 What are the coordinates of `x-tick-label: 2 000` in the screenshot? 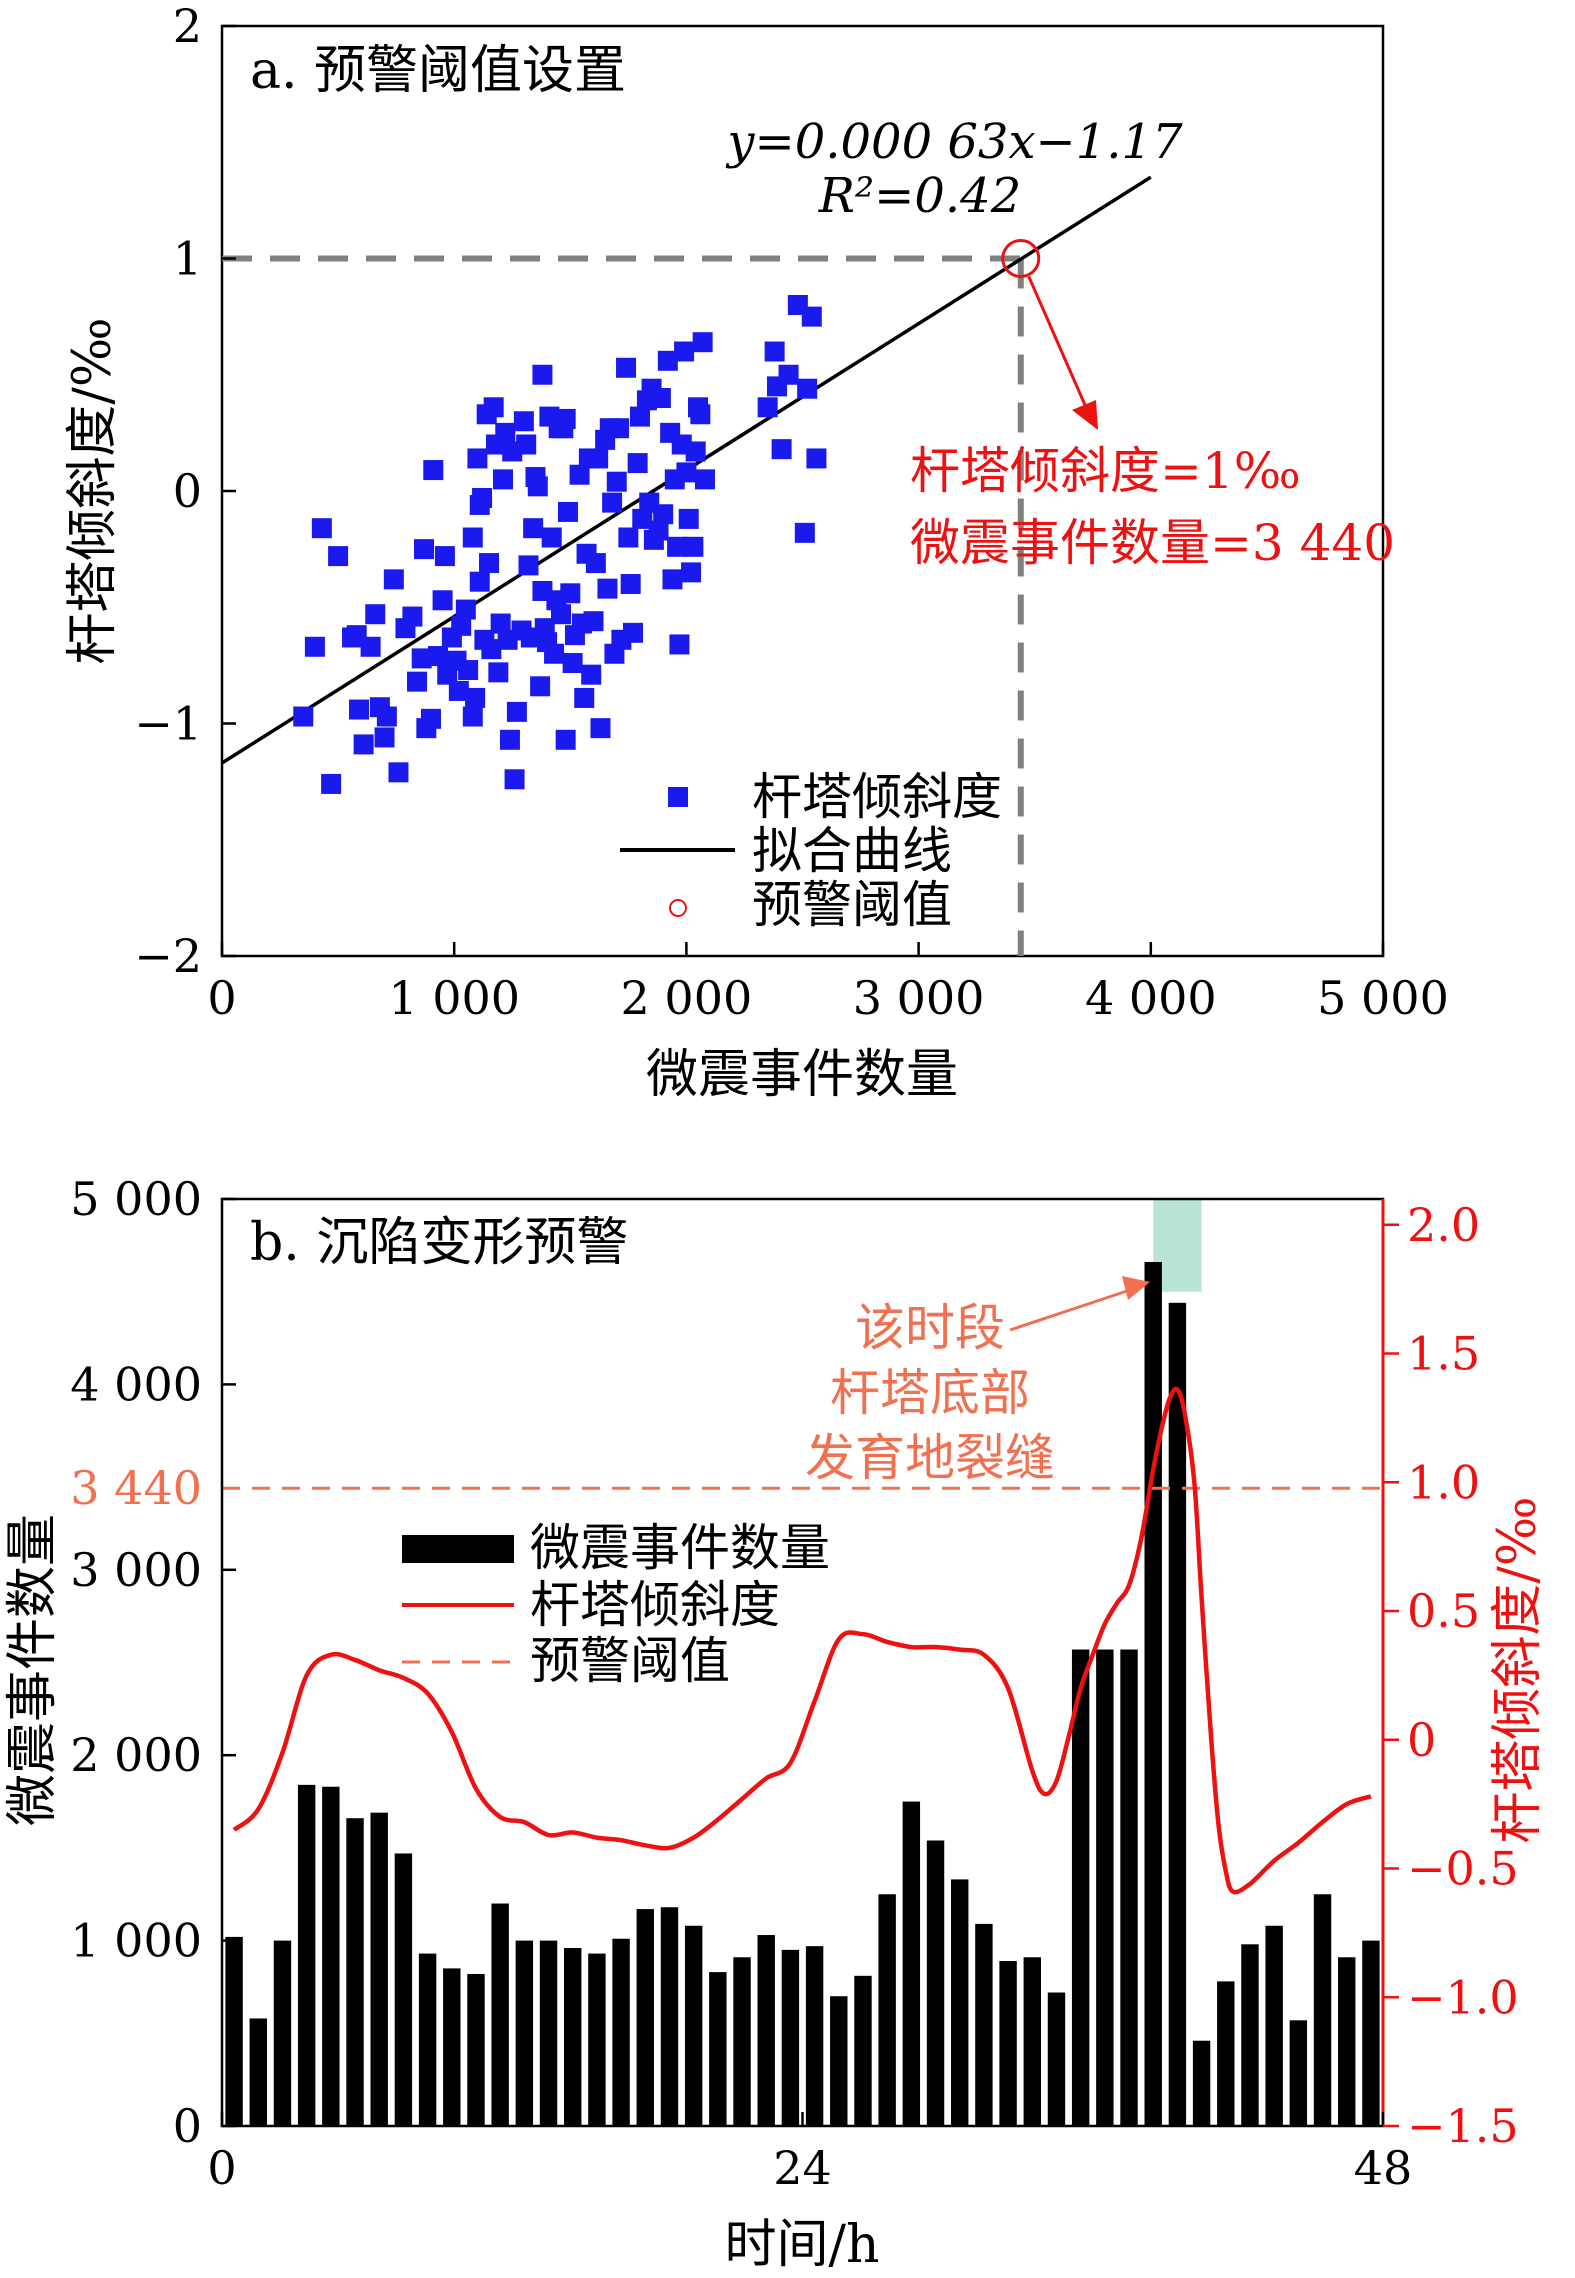 It's located at (687, 998).